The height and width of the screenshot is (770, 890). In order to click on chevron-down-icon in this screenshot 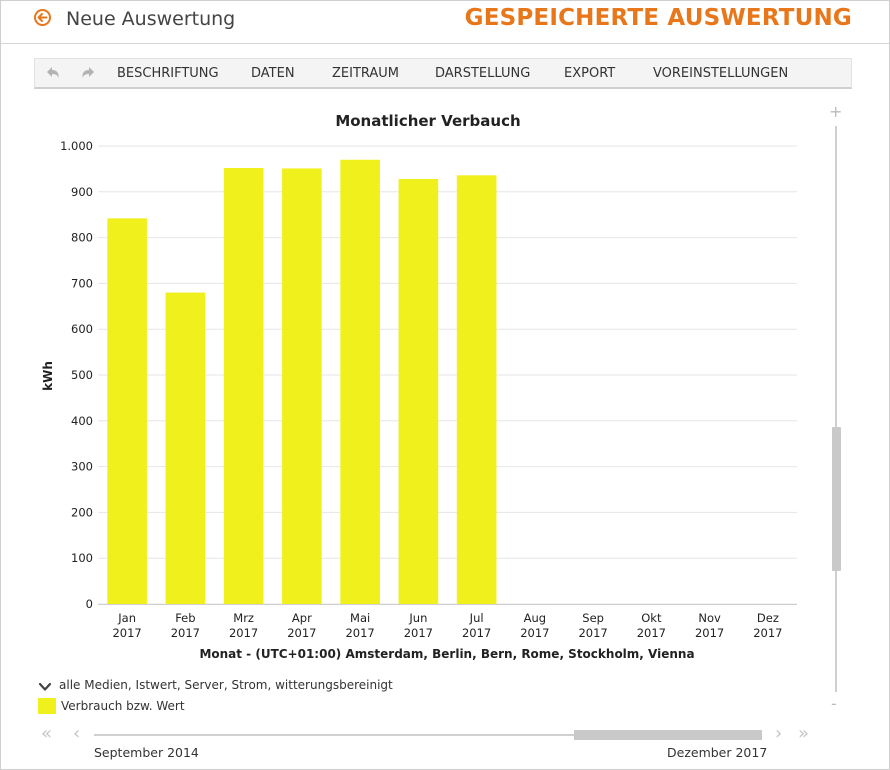, I will do `click(45, 684)`.